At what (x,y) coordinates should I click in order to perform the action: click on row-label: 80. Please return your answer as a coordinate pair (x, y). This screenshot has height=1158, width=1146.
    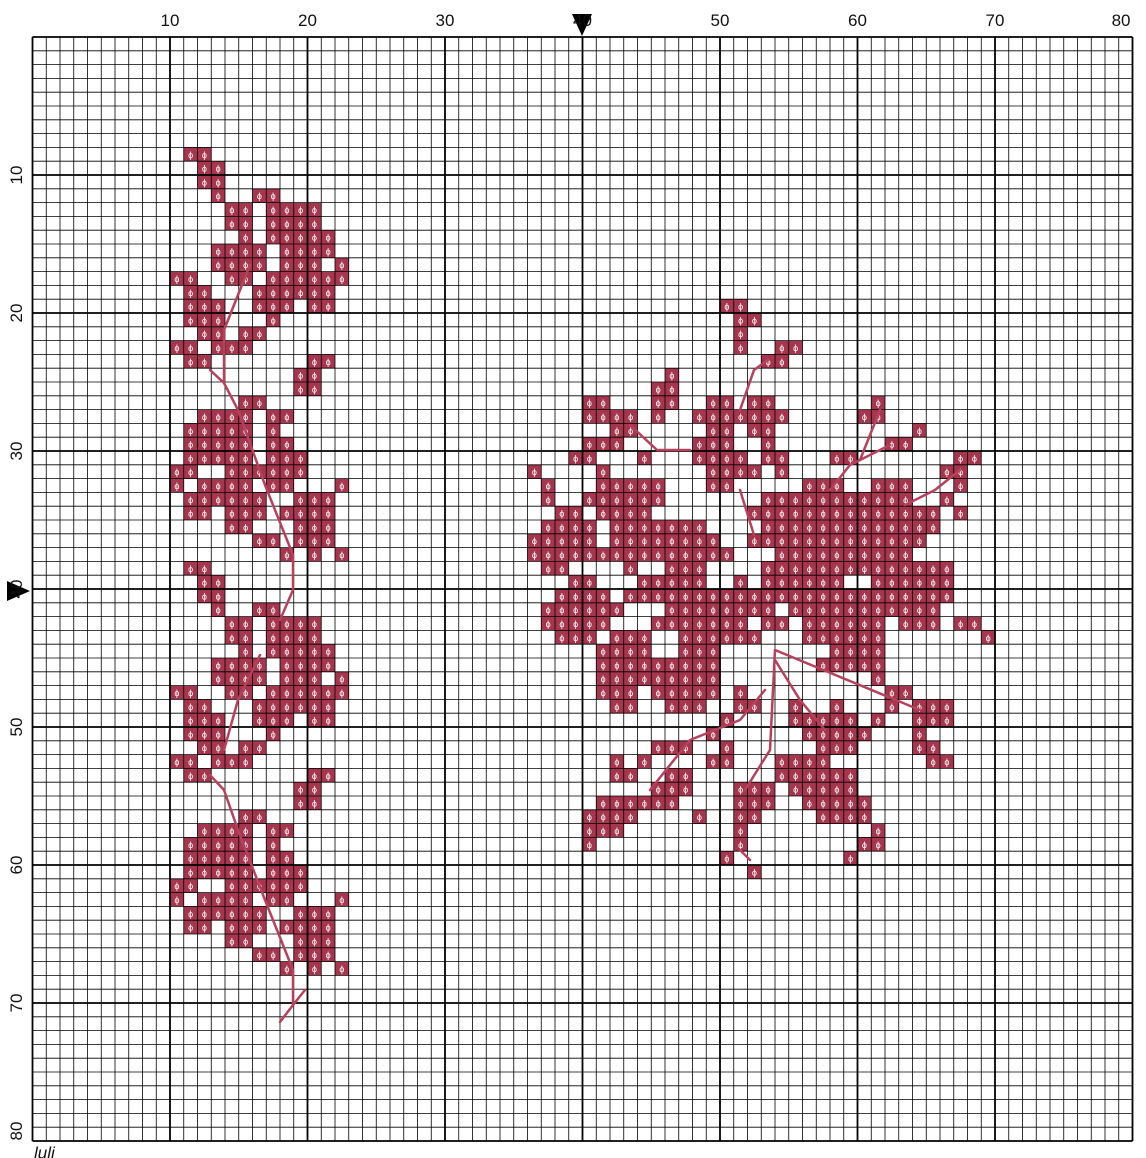
    Looking at the image, I should click on (16, 1131).